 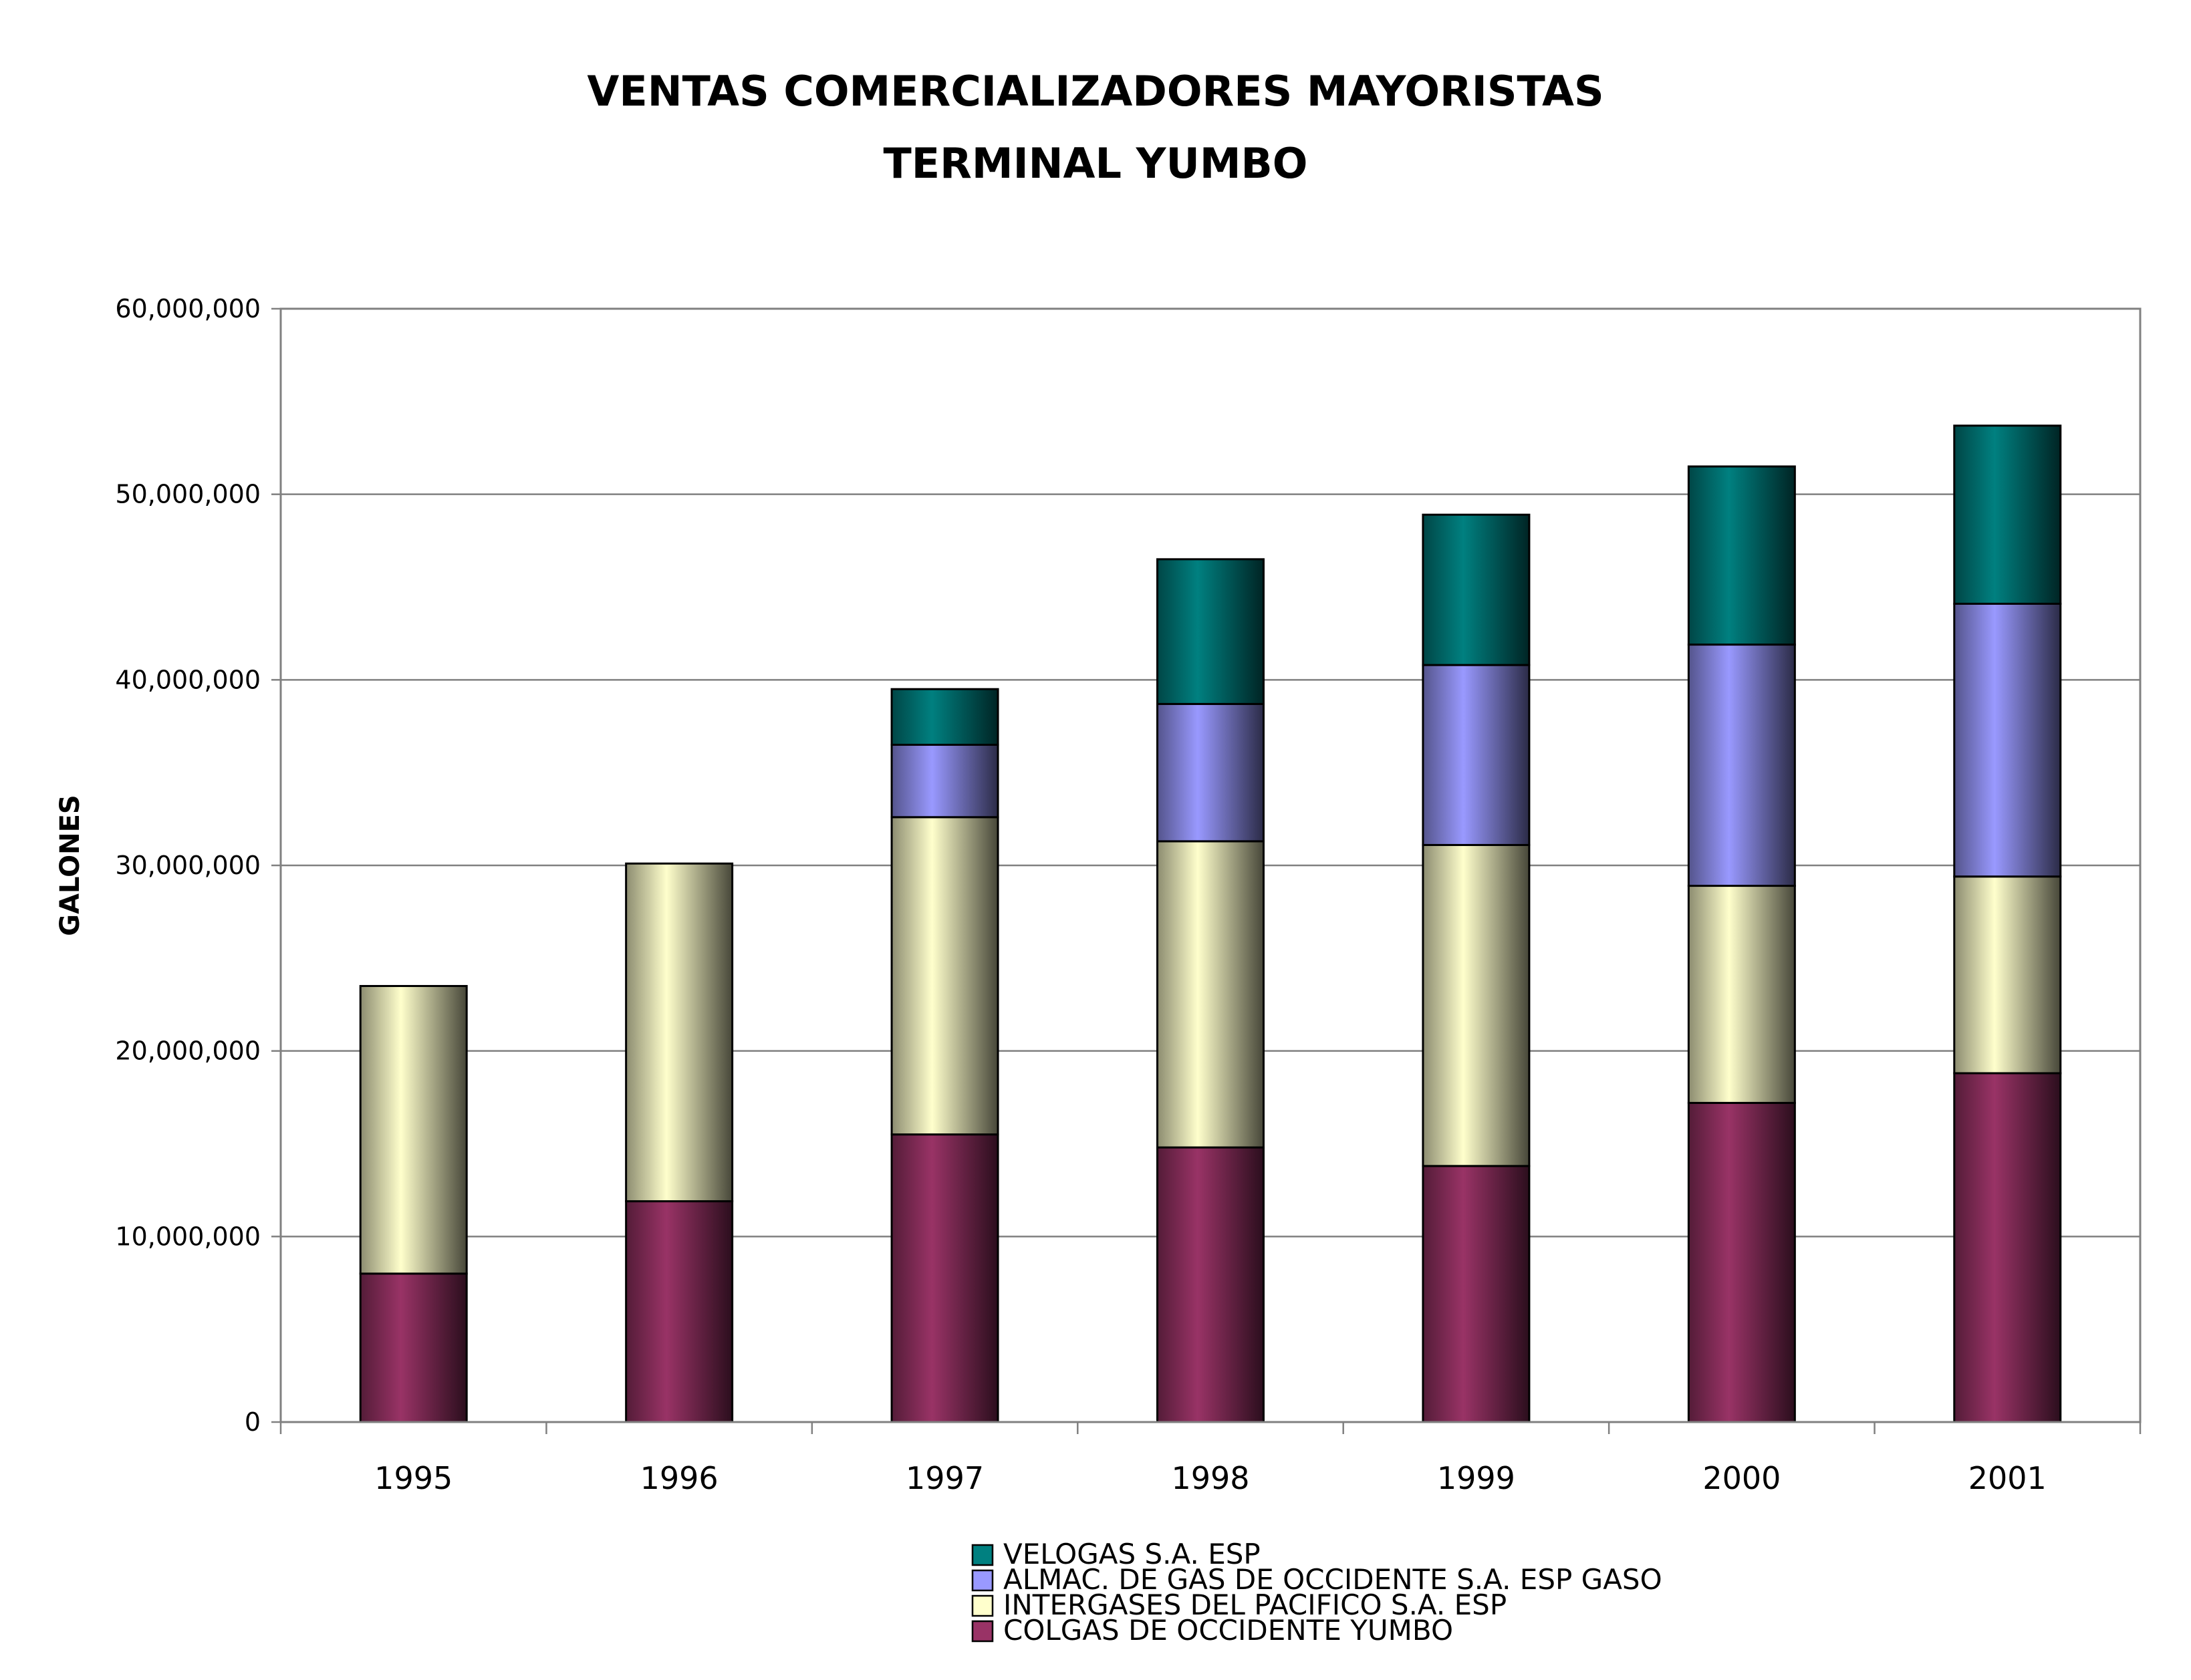 I want to click on x-tick-label: 1999, so click(x=1476, y=1478).